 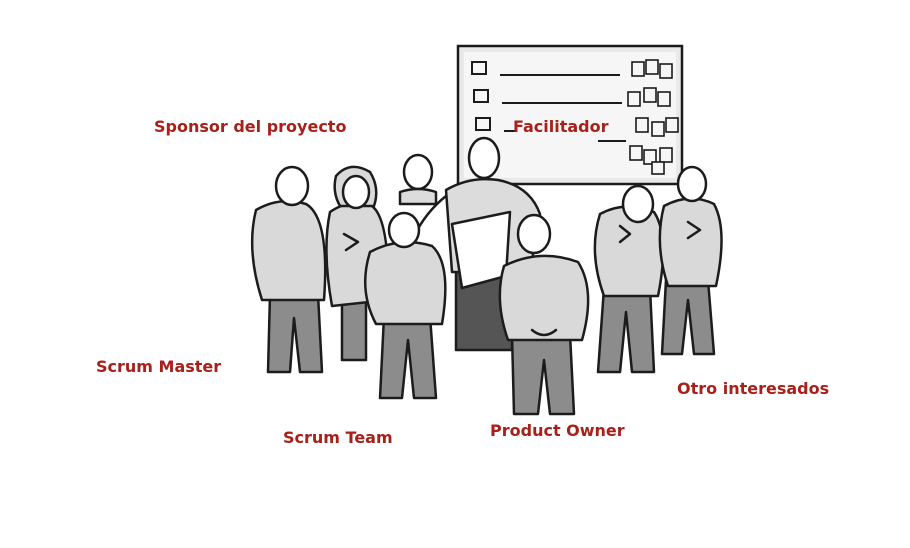 I want to click on label-product-owner: Product Owner, so click(x=557, y=430).